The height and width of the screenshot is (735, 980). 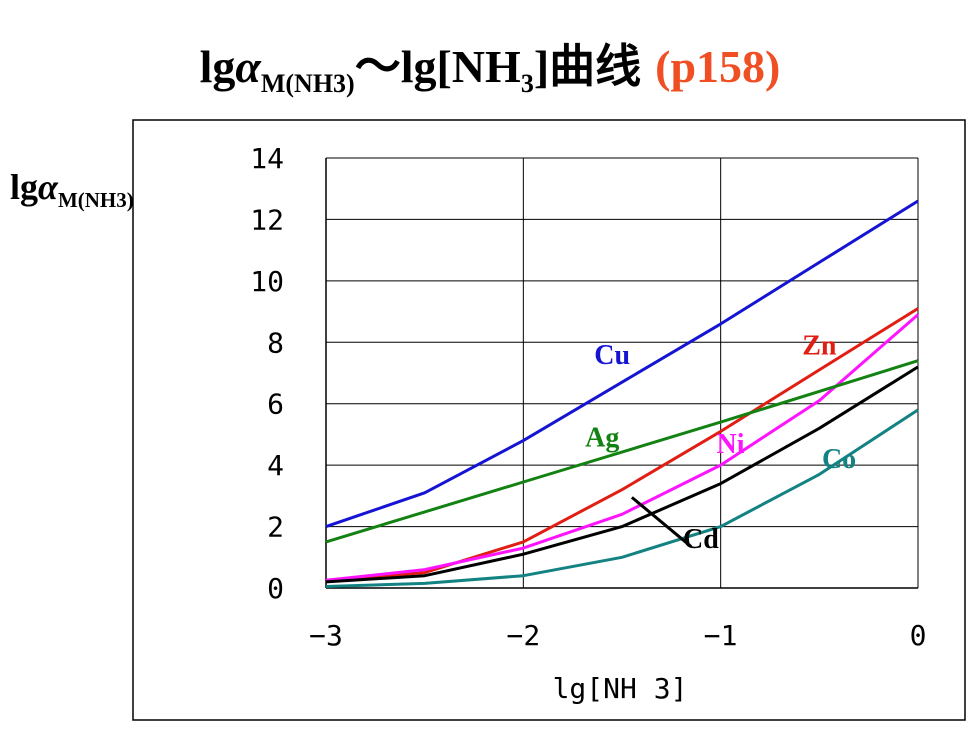 What do you see at coordinates (275, 588) in the screenshot?
I see `y-tick-label: 0` at bounding box center [275, 588].